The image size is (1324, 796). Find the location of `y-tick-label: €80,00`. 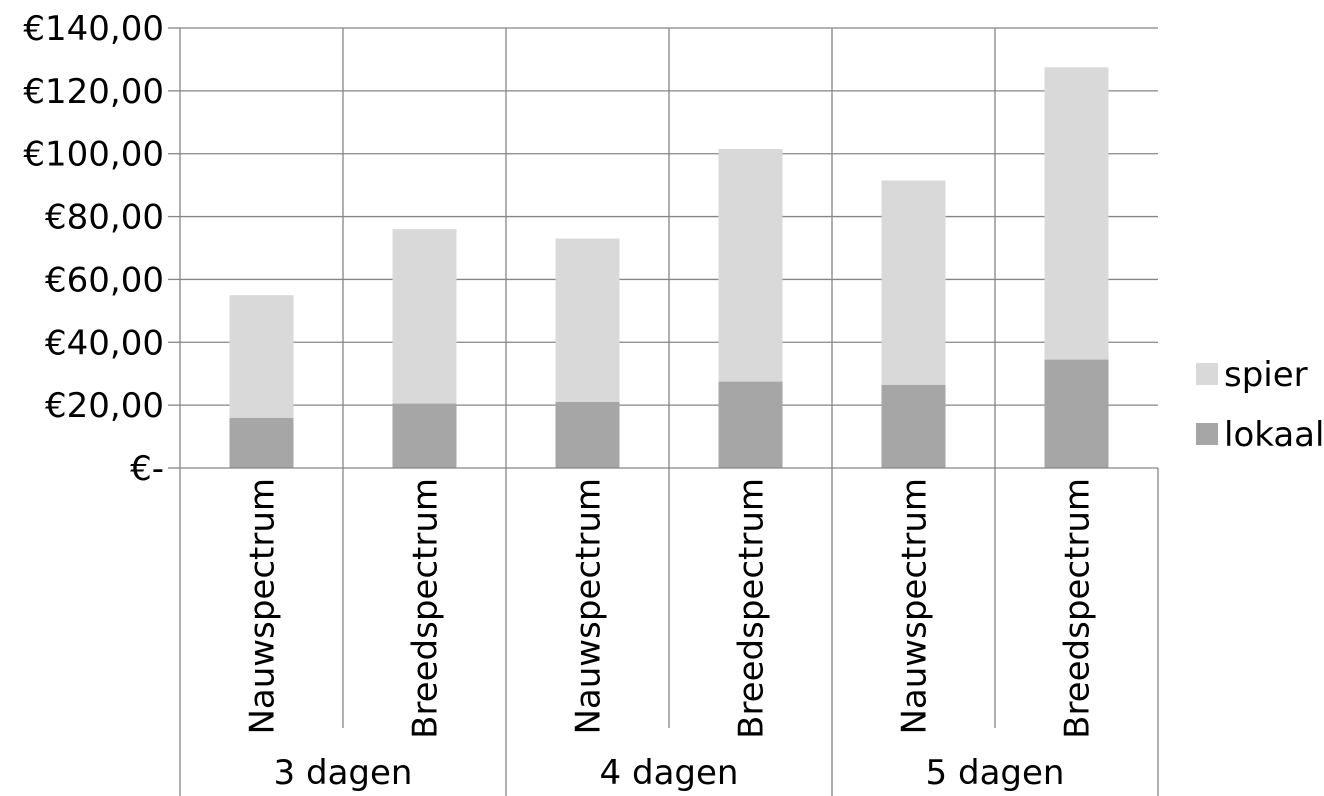

y-tick-label: €80,00 is located at coordinates (104, 218).